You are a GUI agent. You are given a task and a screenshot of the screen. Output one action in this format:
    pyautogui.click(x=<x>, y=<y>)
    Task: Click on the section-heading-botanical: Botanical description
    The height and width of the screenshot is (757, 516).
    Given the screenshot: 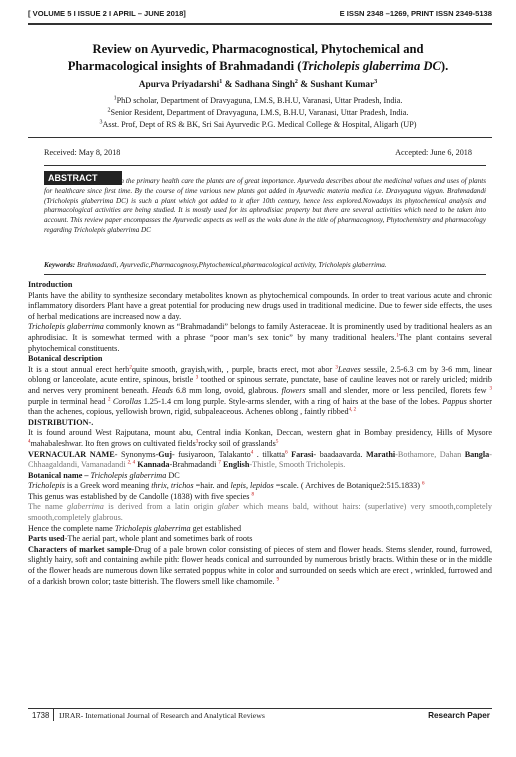 What is the action you would take?
    pyautogui.click(x=65, y=359)
    